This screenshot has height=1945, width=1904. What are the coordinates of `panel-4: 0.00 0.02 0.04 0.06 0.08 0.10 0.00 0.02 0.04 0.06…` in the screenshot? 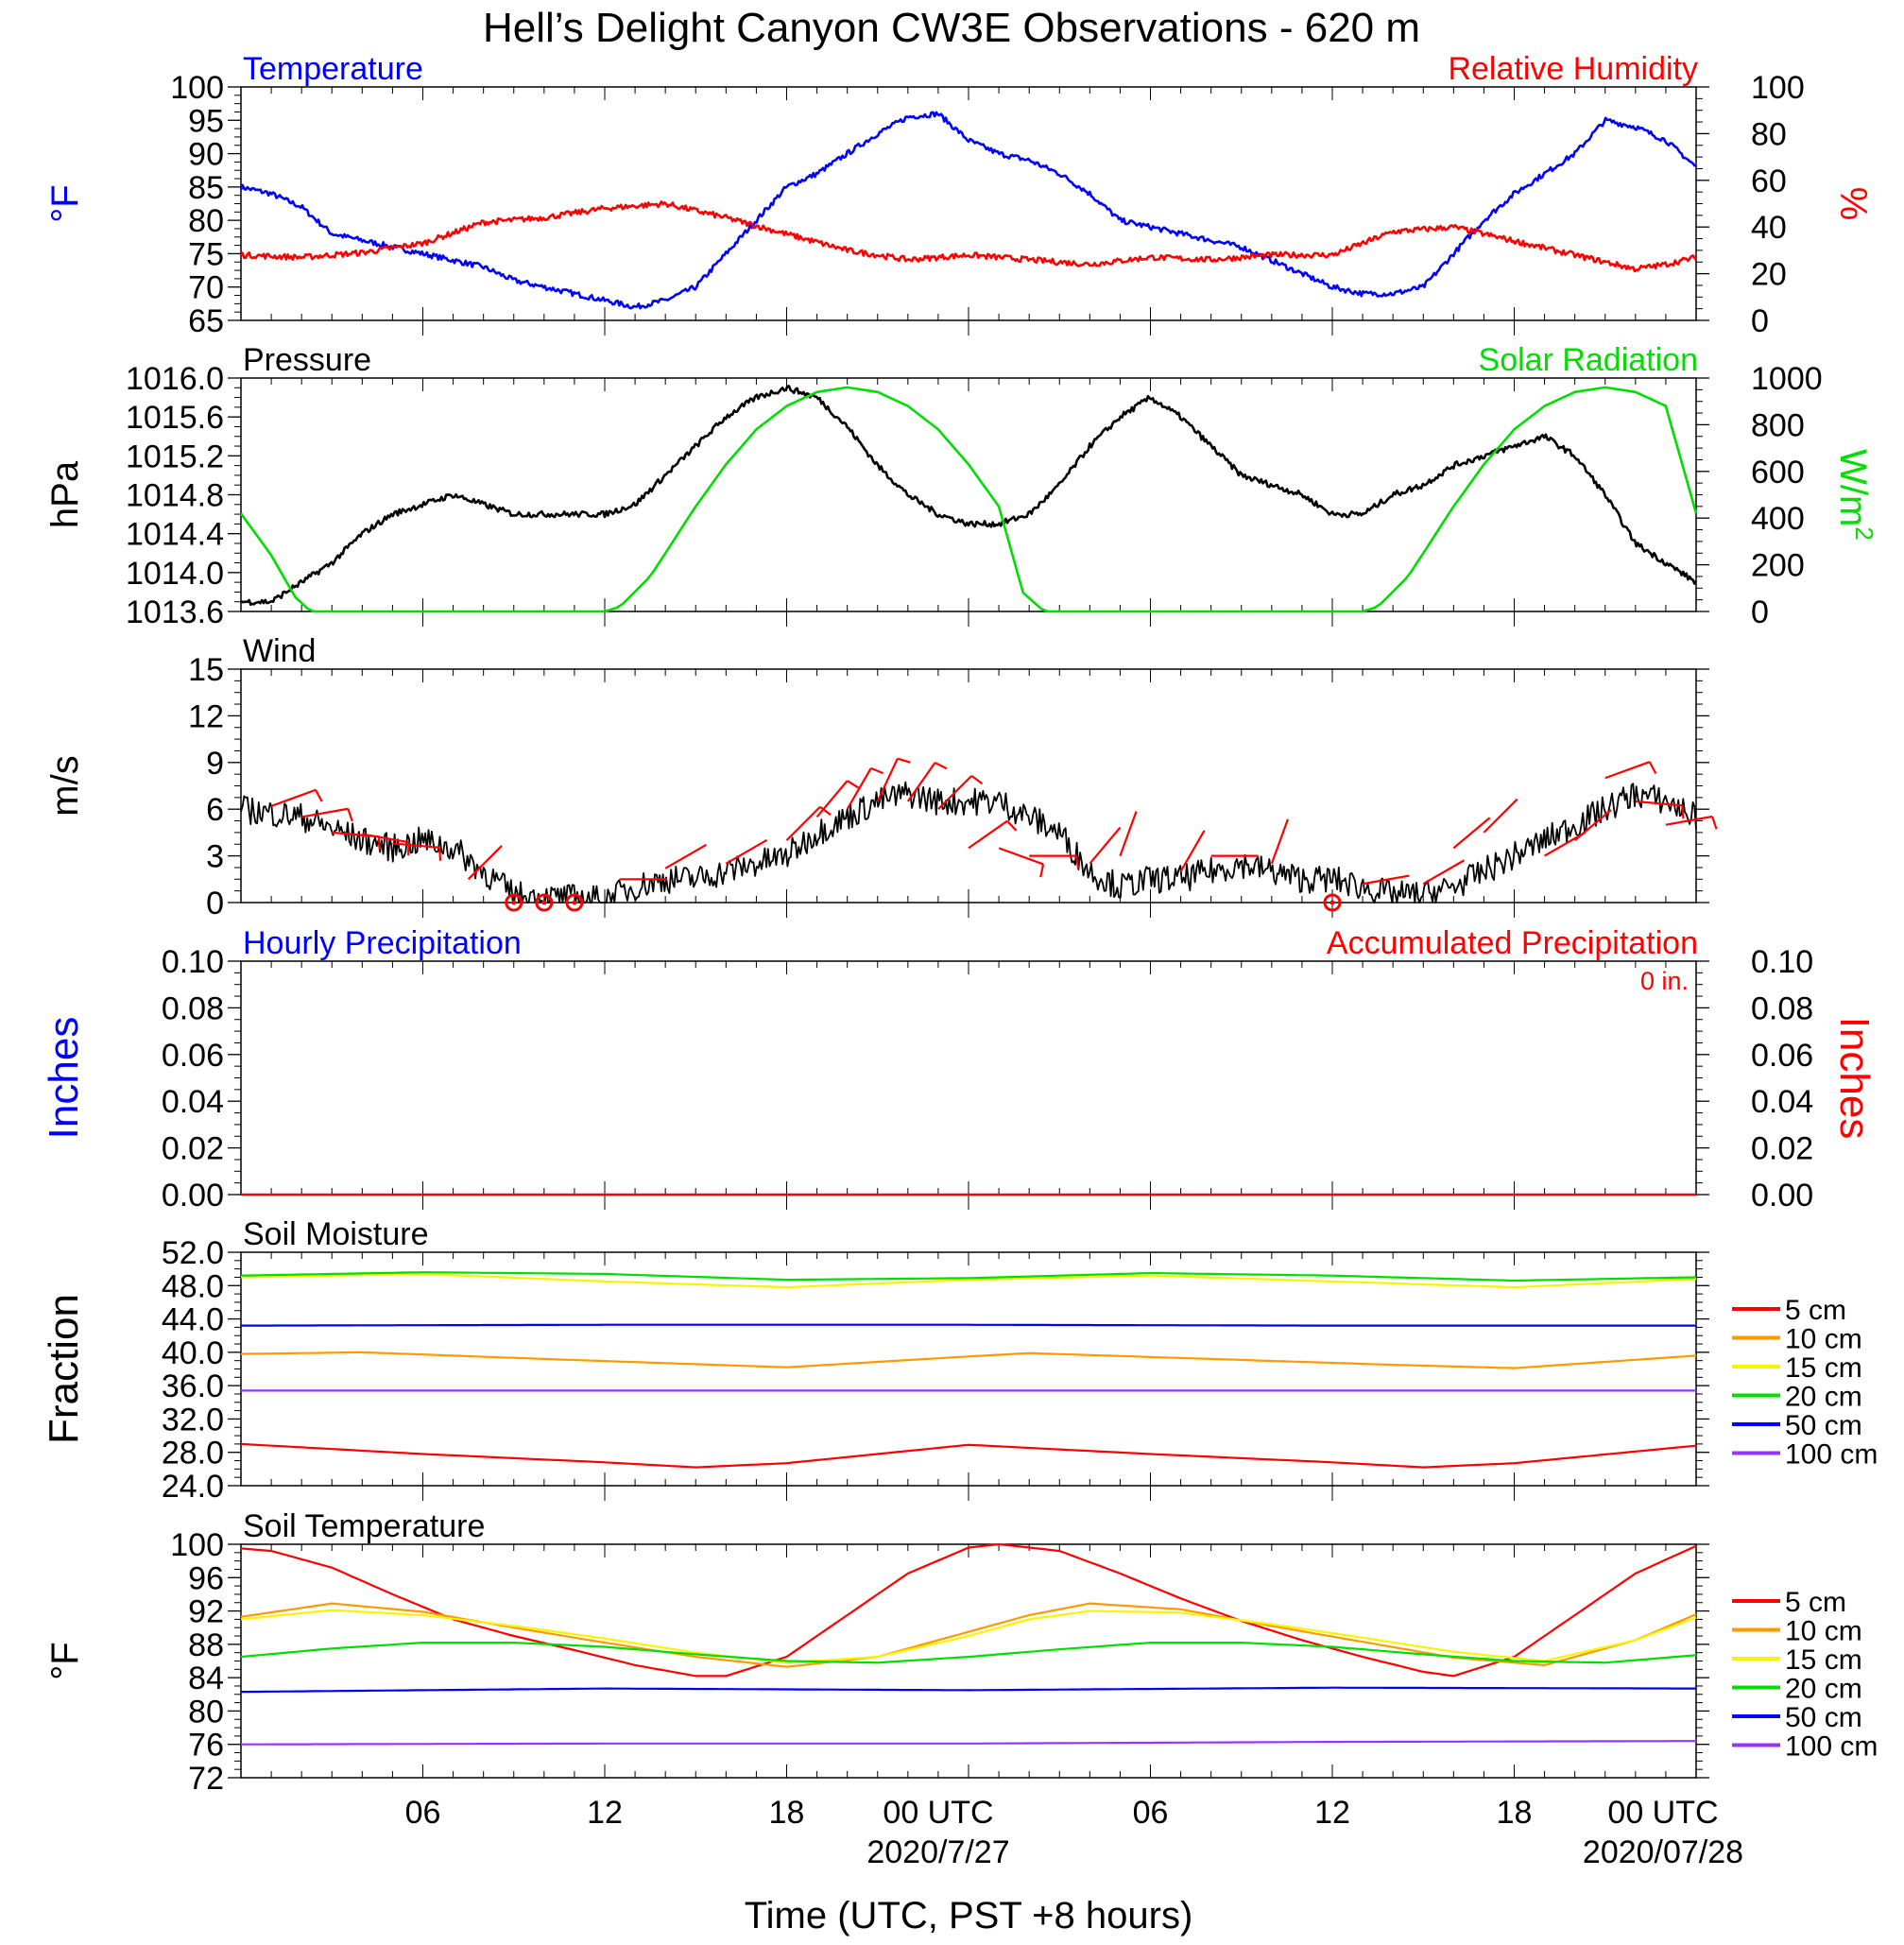 It's located at (959, 1069).